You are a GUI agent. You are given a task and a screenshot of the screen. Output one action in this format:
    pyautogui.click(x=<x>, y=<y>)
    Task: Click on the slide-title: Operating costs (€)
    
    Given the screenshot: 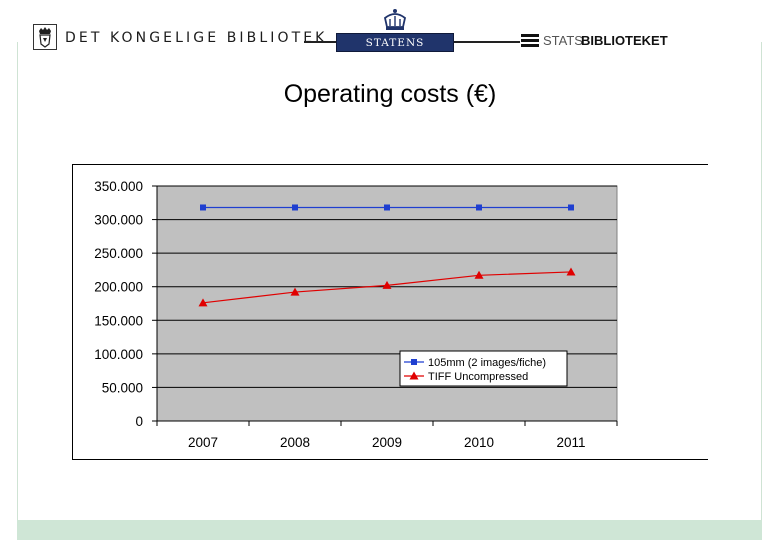 What is the action you would take?
    pyautogui.click(x=390, y=94)
    